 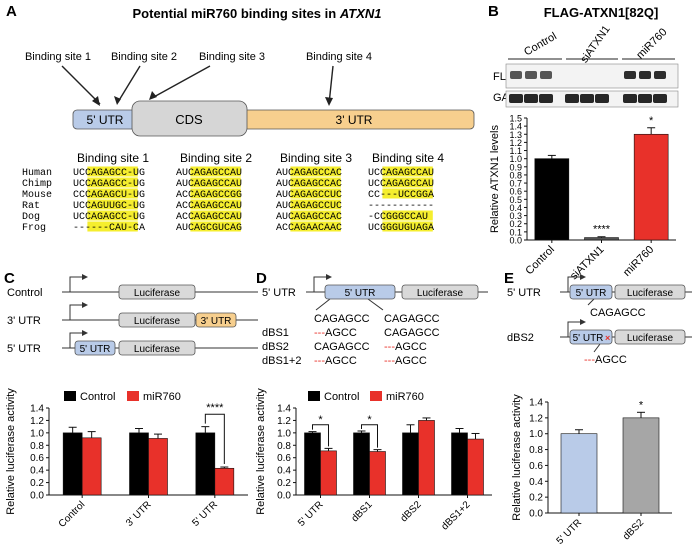 What do you see at coordinates (85, 305) in the screenshot?
I see `promoter-arrowheads-c` at bounding box center [85, 305].